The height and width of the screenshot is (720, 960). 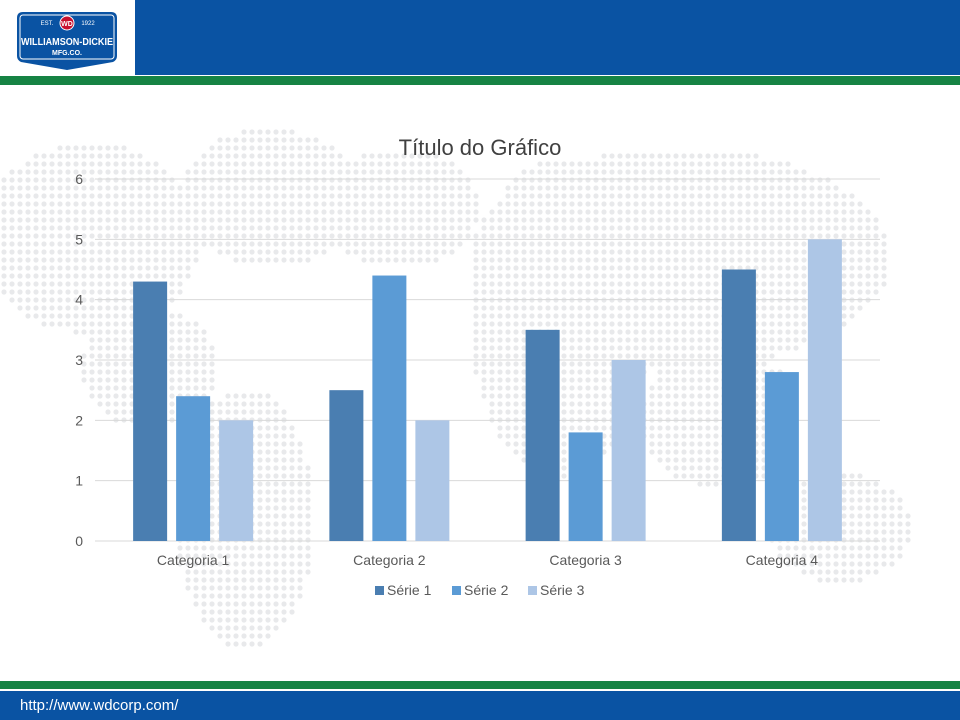 I want to click on chart-title: Título do Gráfico, so click(x=480, y=147).